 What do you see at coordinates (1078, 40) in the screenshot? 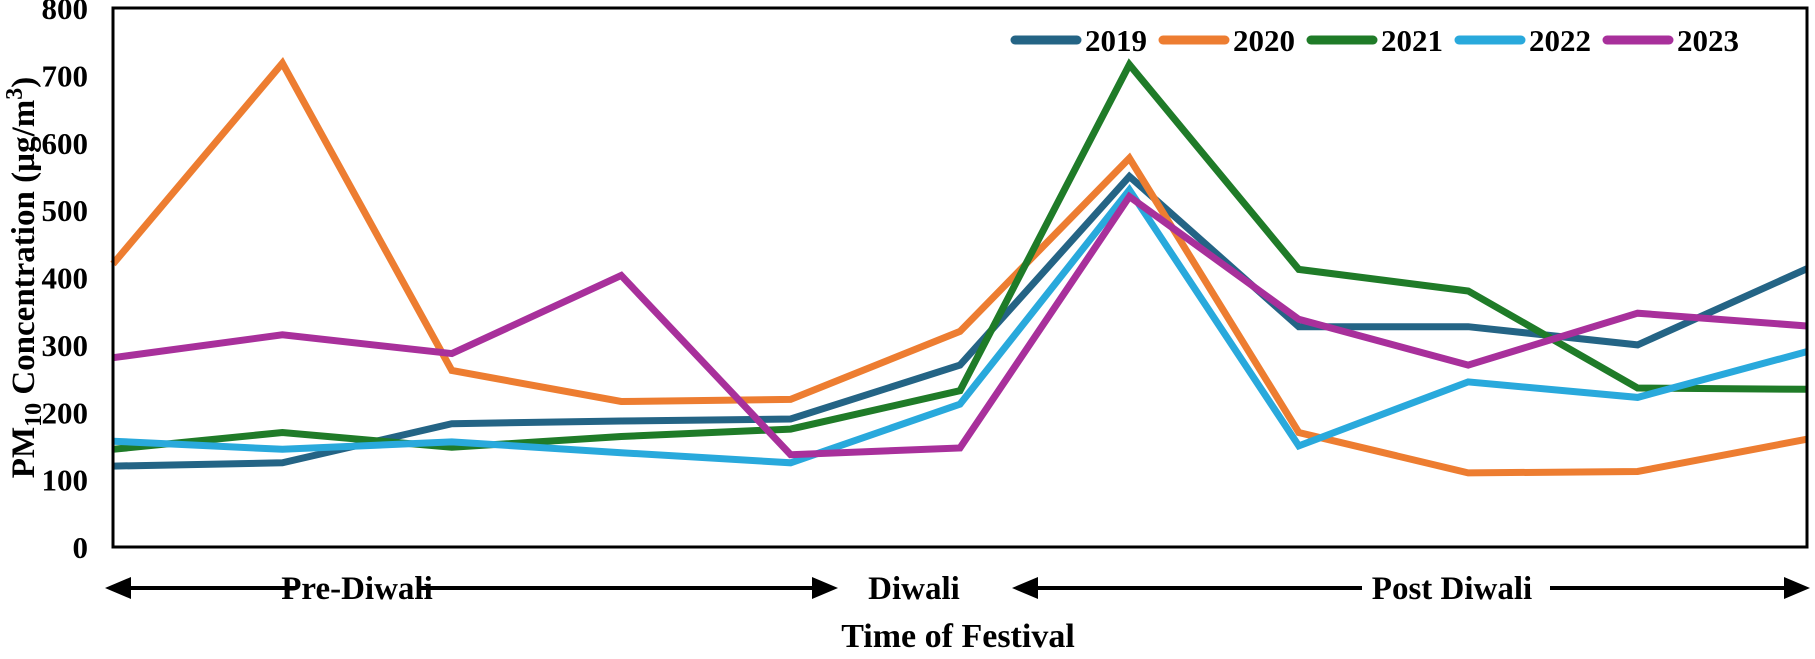
I see `legend-item-2019: 2019` at bounding box center [1078, 40].